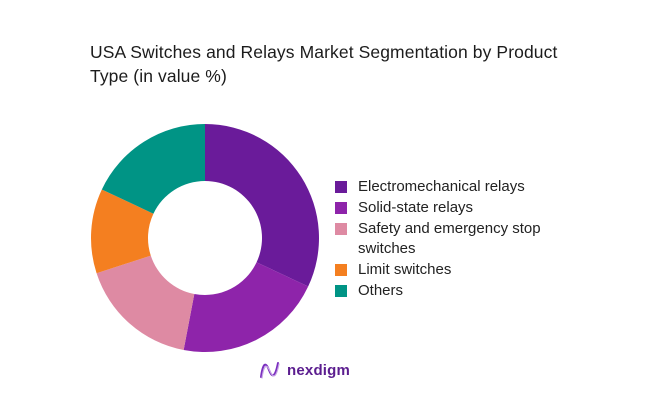 The width and height of the screenshot is (668, 413). I want to click on legend-item-others: Others, so click(465, 291).